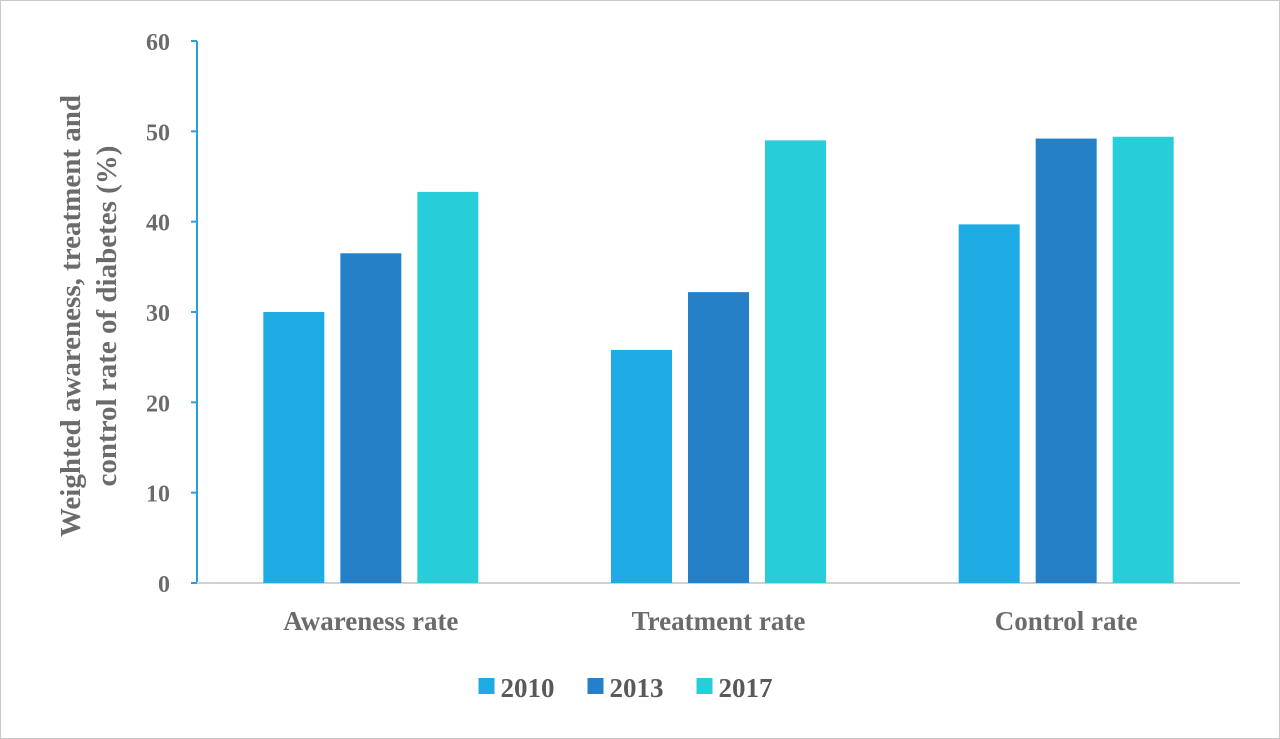 Image resolution: width=1280 pixels, height=739 pixels. Describe the element at coordinates (704, 686) in the screenshot. I see `legend-swatch-2017` at that location.